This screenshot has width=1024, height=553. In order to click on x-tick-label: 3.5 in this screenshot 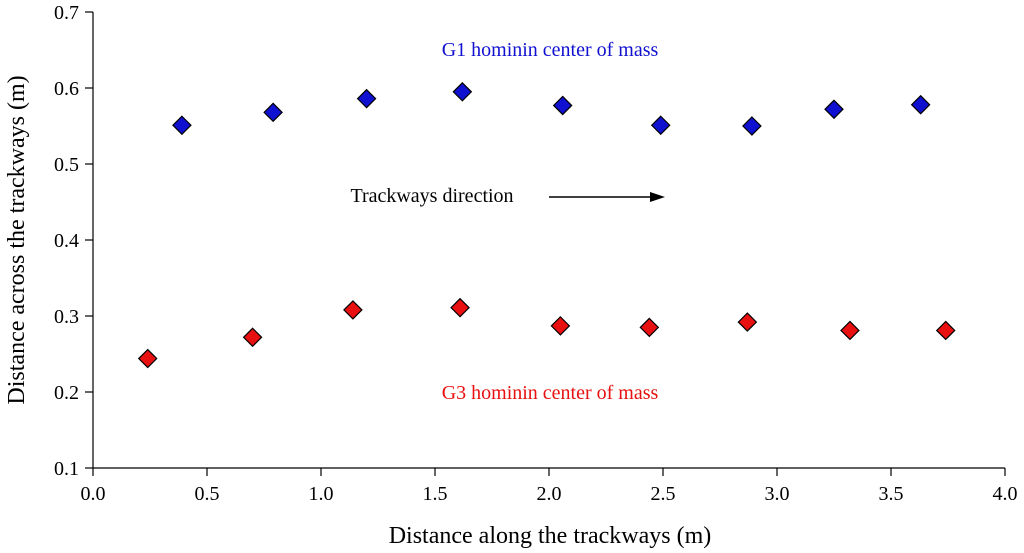, I will do `click(891, 494)`.